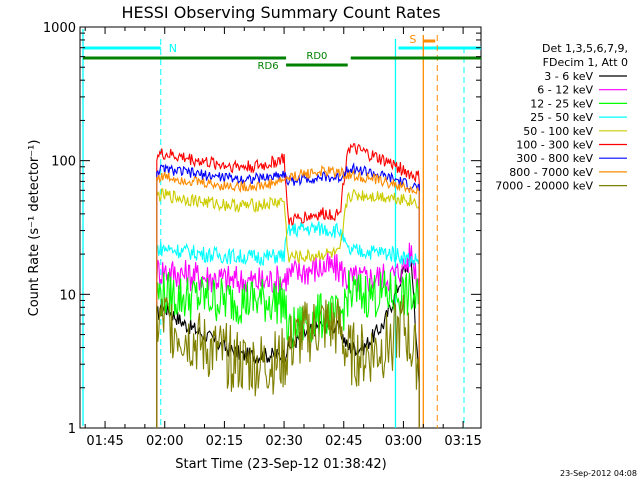 The image size is (640, 480). I want to click on series-line, so click(288, 361).